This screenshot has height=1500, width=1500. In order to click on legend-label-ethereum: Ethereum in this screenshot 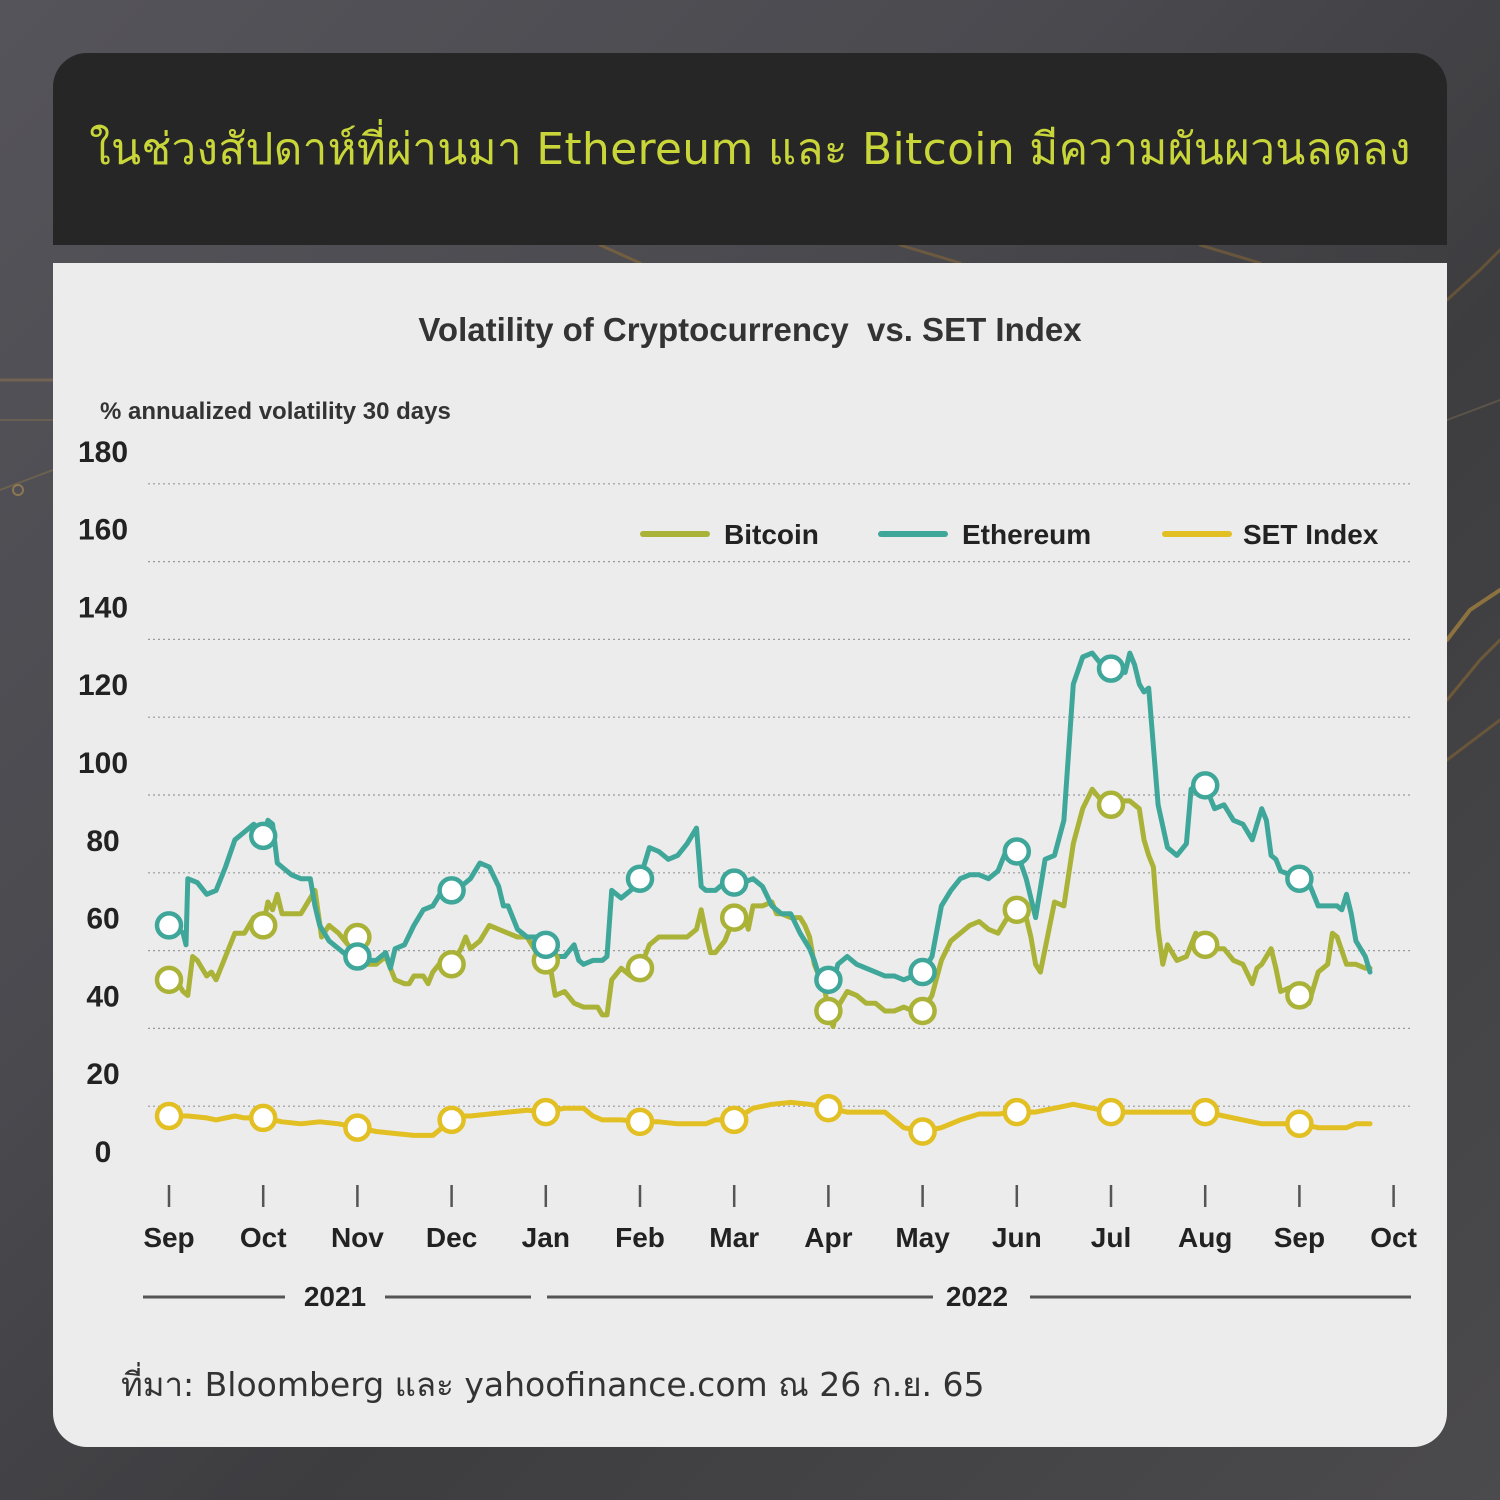, I will do `click(1026, 534)`.